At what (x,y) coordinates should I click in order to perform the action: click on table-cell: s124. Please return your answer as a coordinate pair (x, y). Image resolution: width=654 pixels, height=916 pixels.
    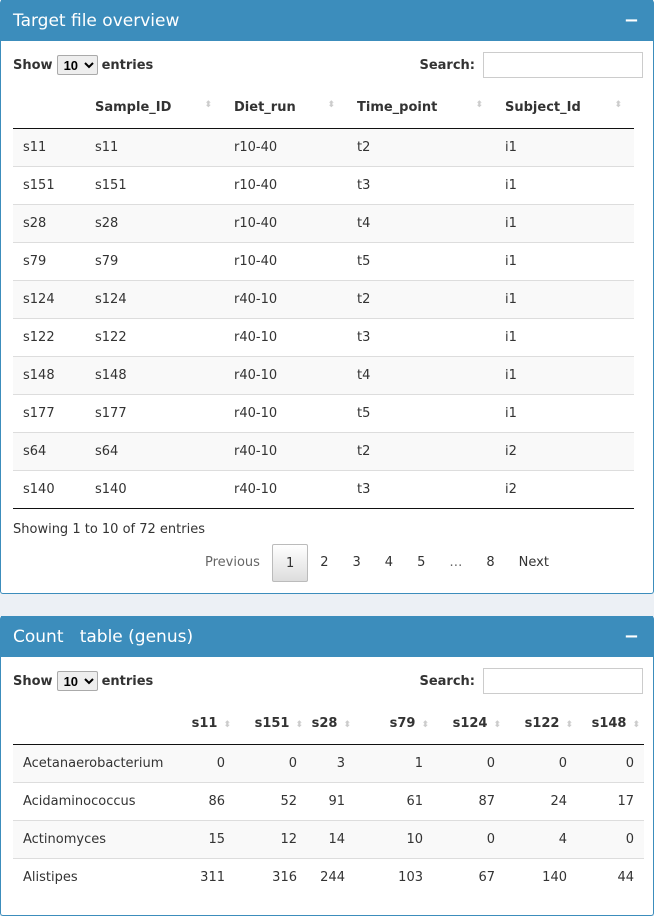
    Looking at the image, I should click on (154, 298).